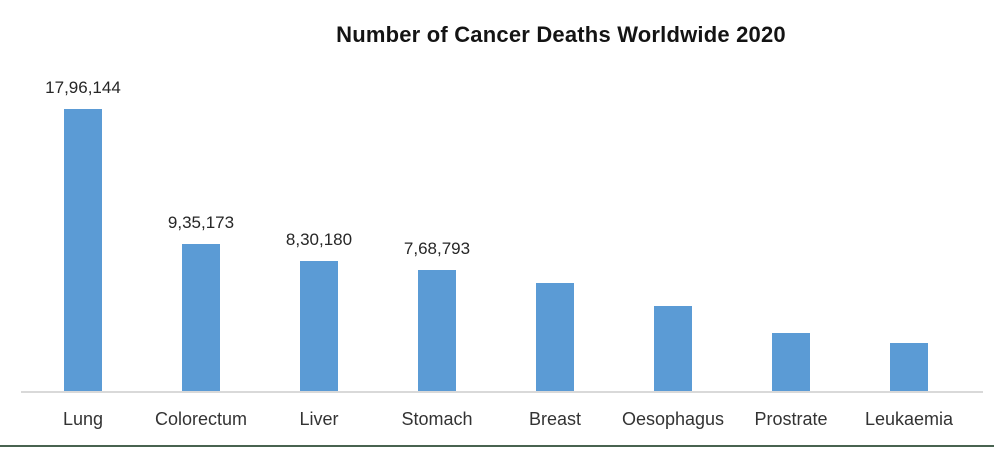 Image resolution: width=994 pixels, height=449 pixels. Describe the element at coordinates (83, 419) in the screenshot. I see `x-axis-tick-label: Lung` at that location.